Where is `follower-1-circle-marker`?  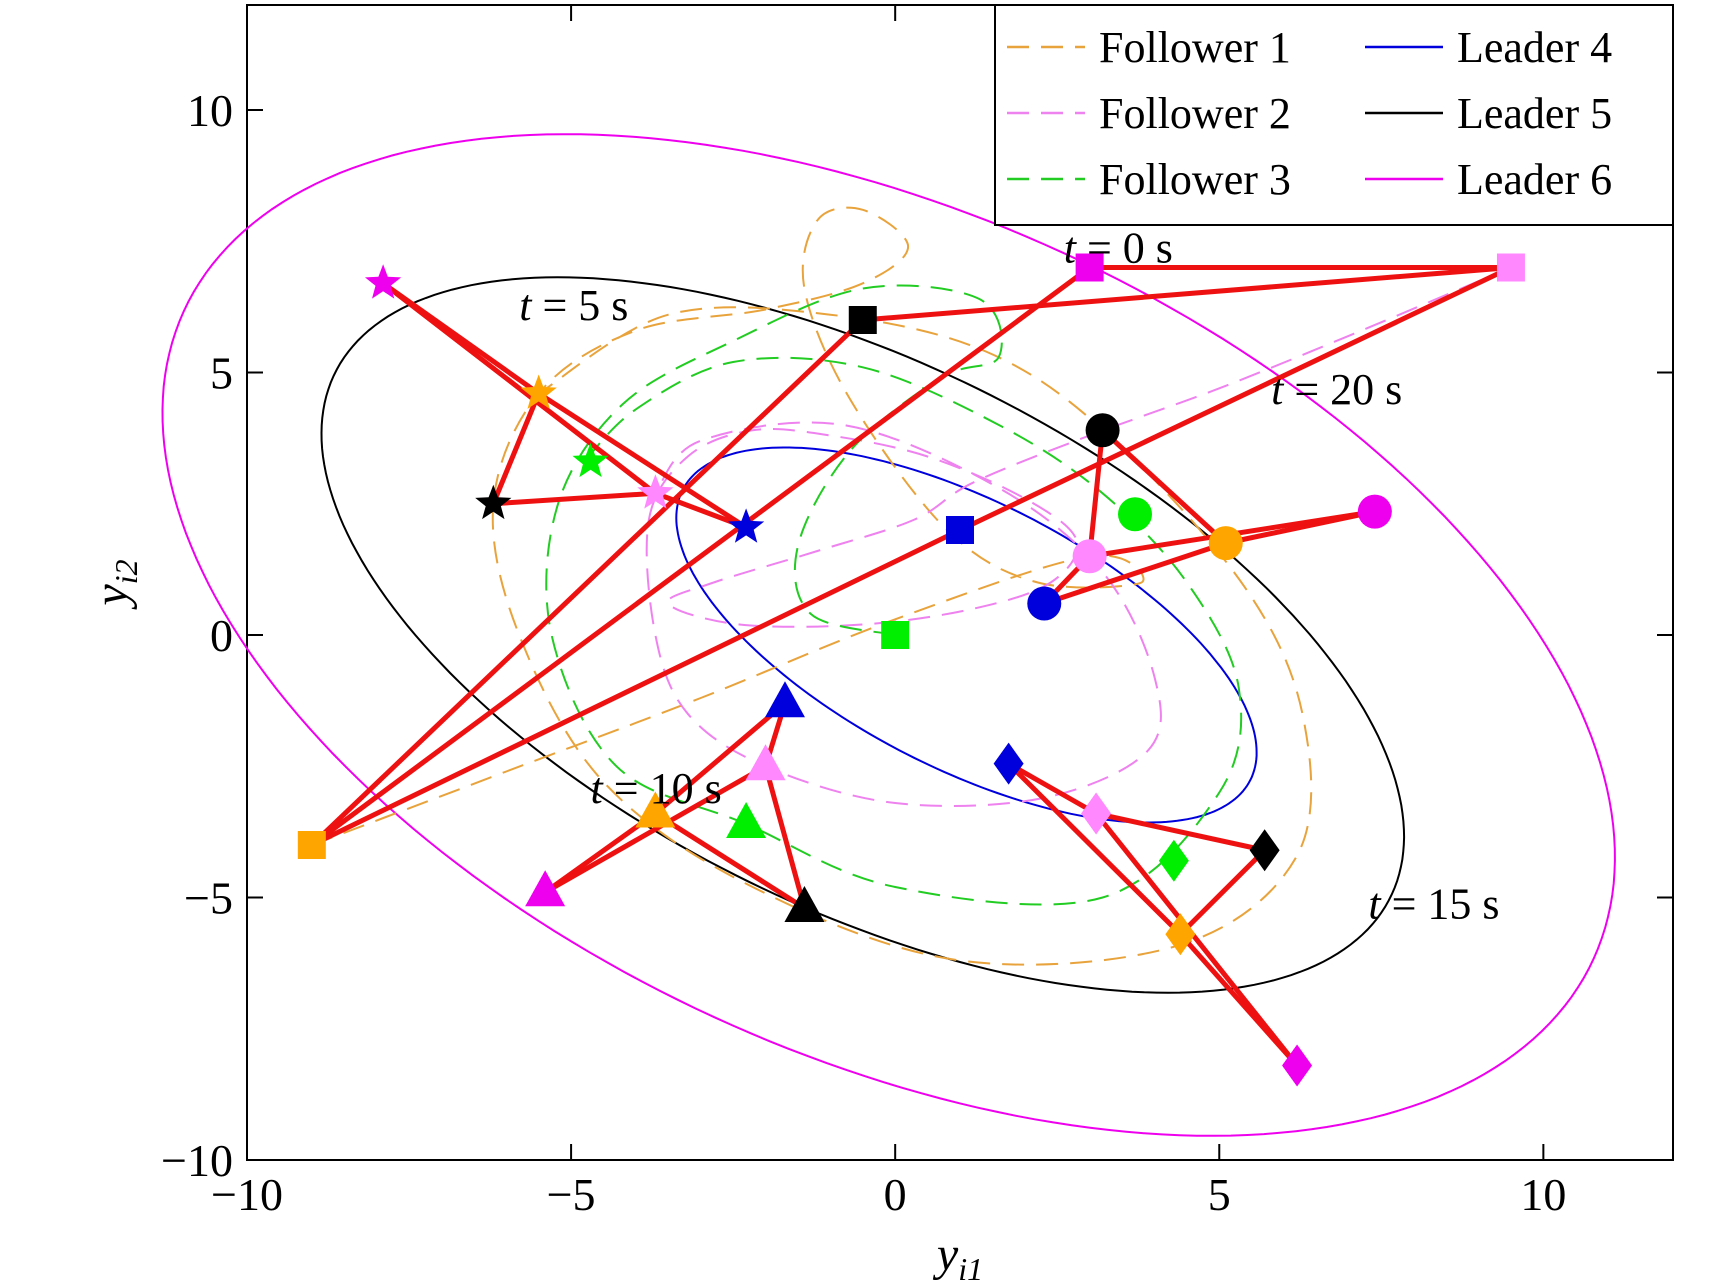 follower-1-circle-marker is located at coordinates (1225, 543).